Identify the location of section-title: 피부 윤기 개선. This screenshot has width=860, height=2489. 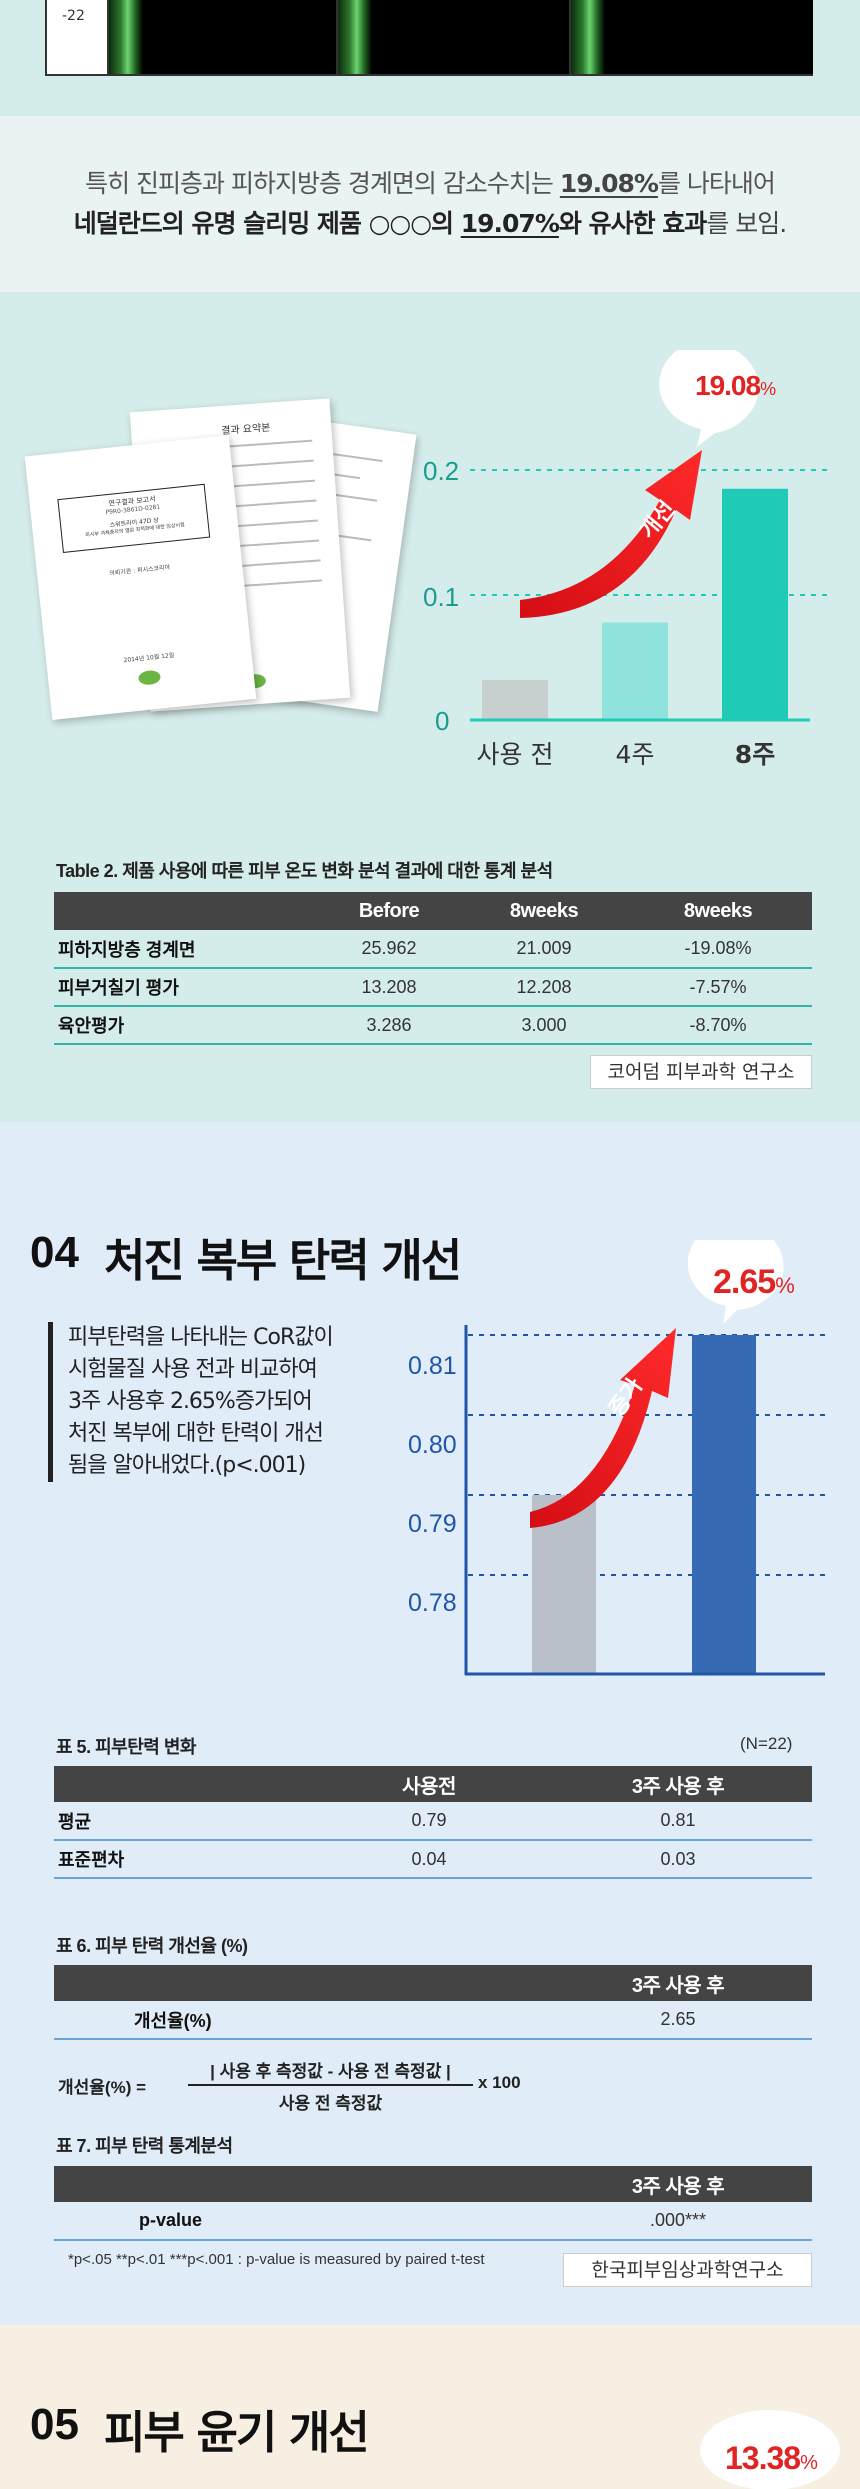
(237, 2432).